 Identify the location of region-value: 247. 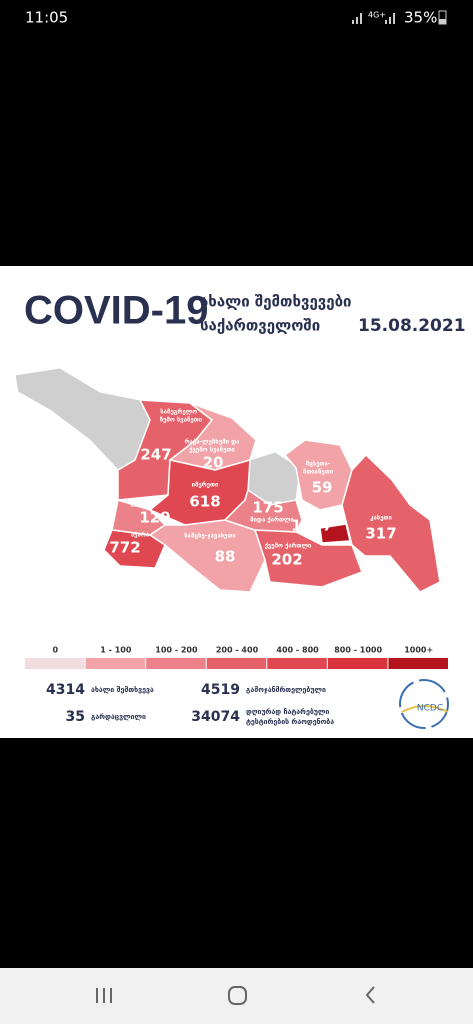
(155, 455).